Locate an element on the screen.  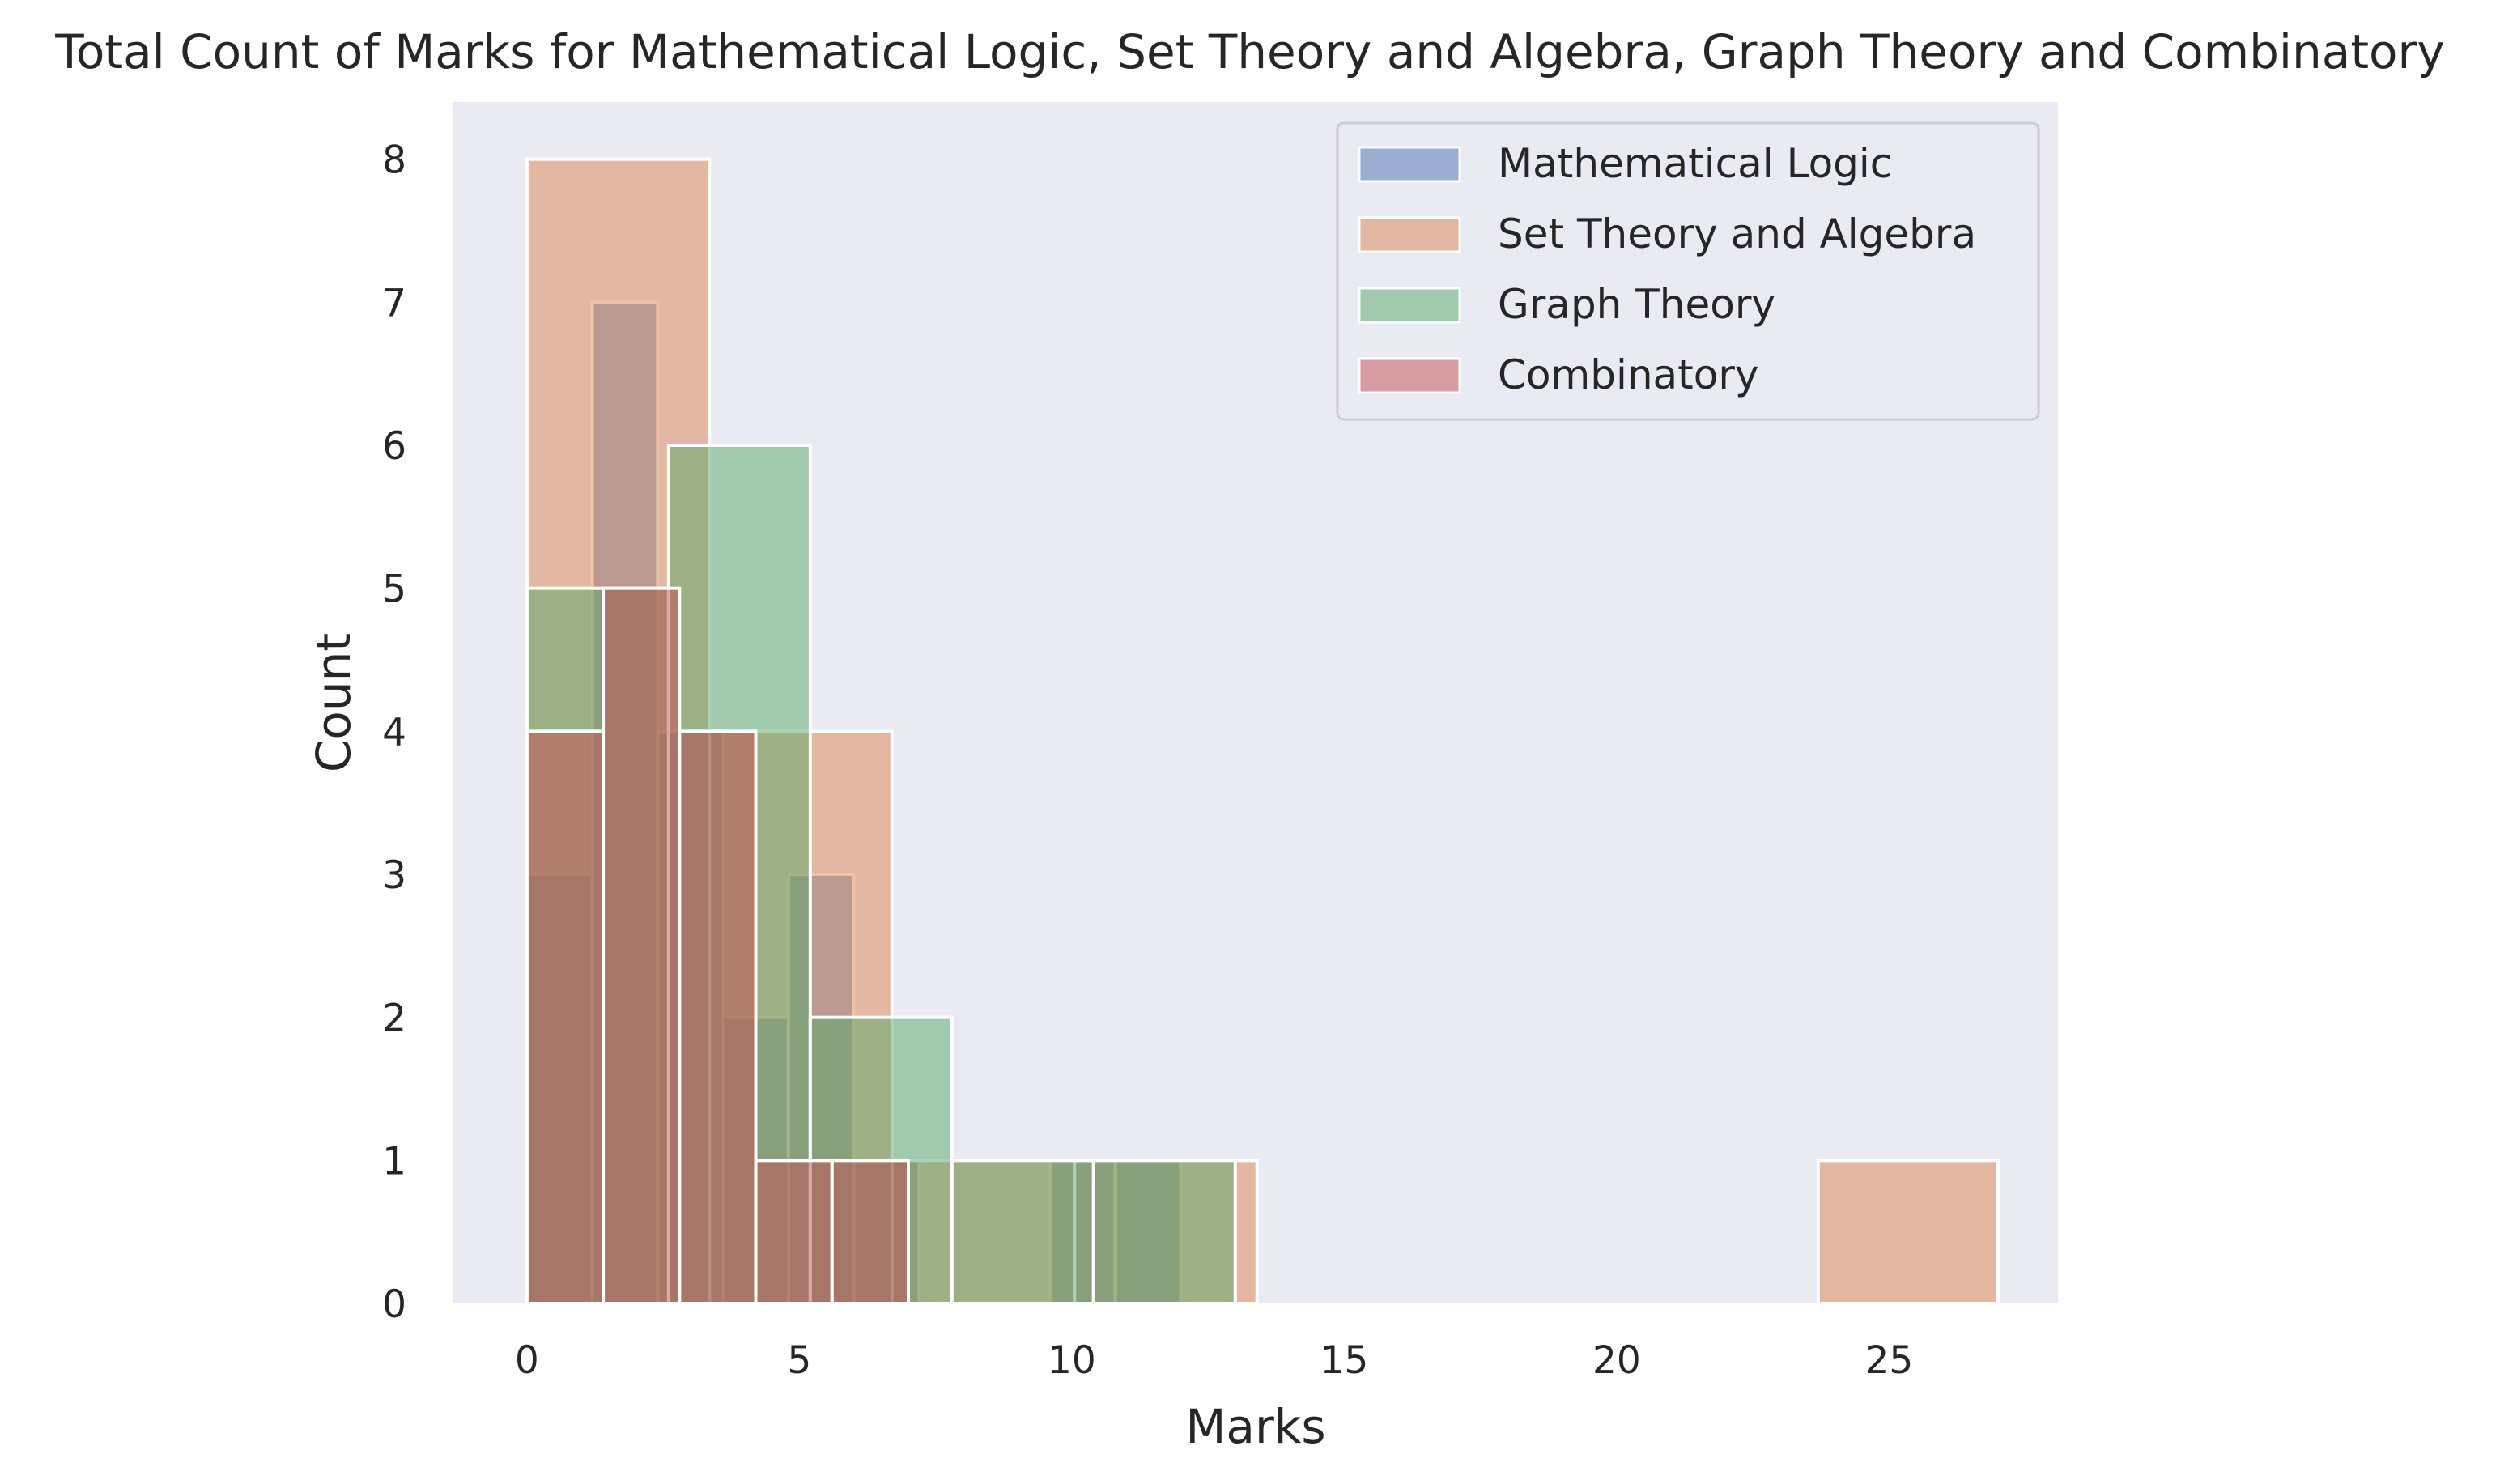
y-tick-label: 3 is located at coordinates (394, 875).